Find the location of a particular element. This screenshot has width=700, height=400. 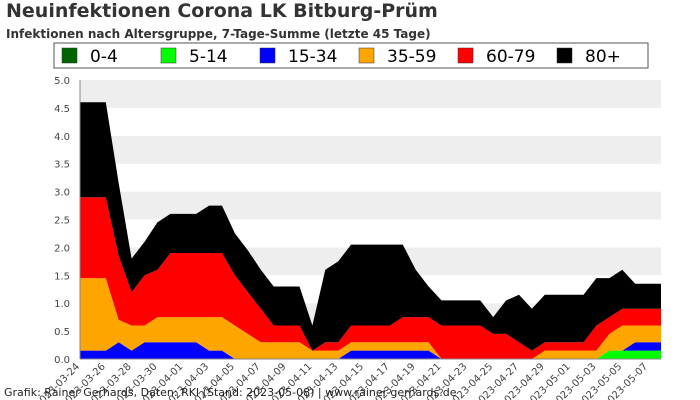

chart-title: Neuinfektionen Corona LK Bitburg-Prüm is located at coordinates (222, 11).